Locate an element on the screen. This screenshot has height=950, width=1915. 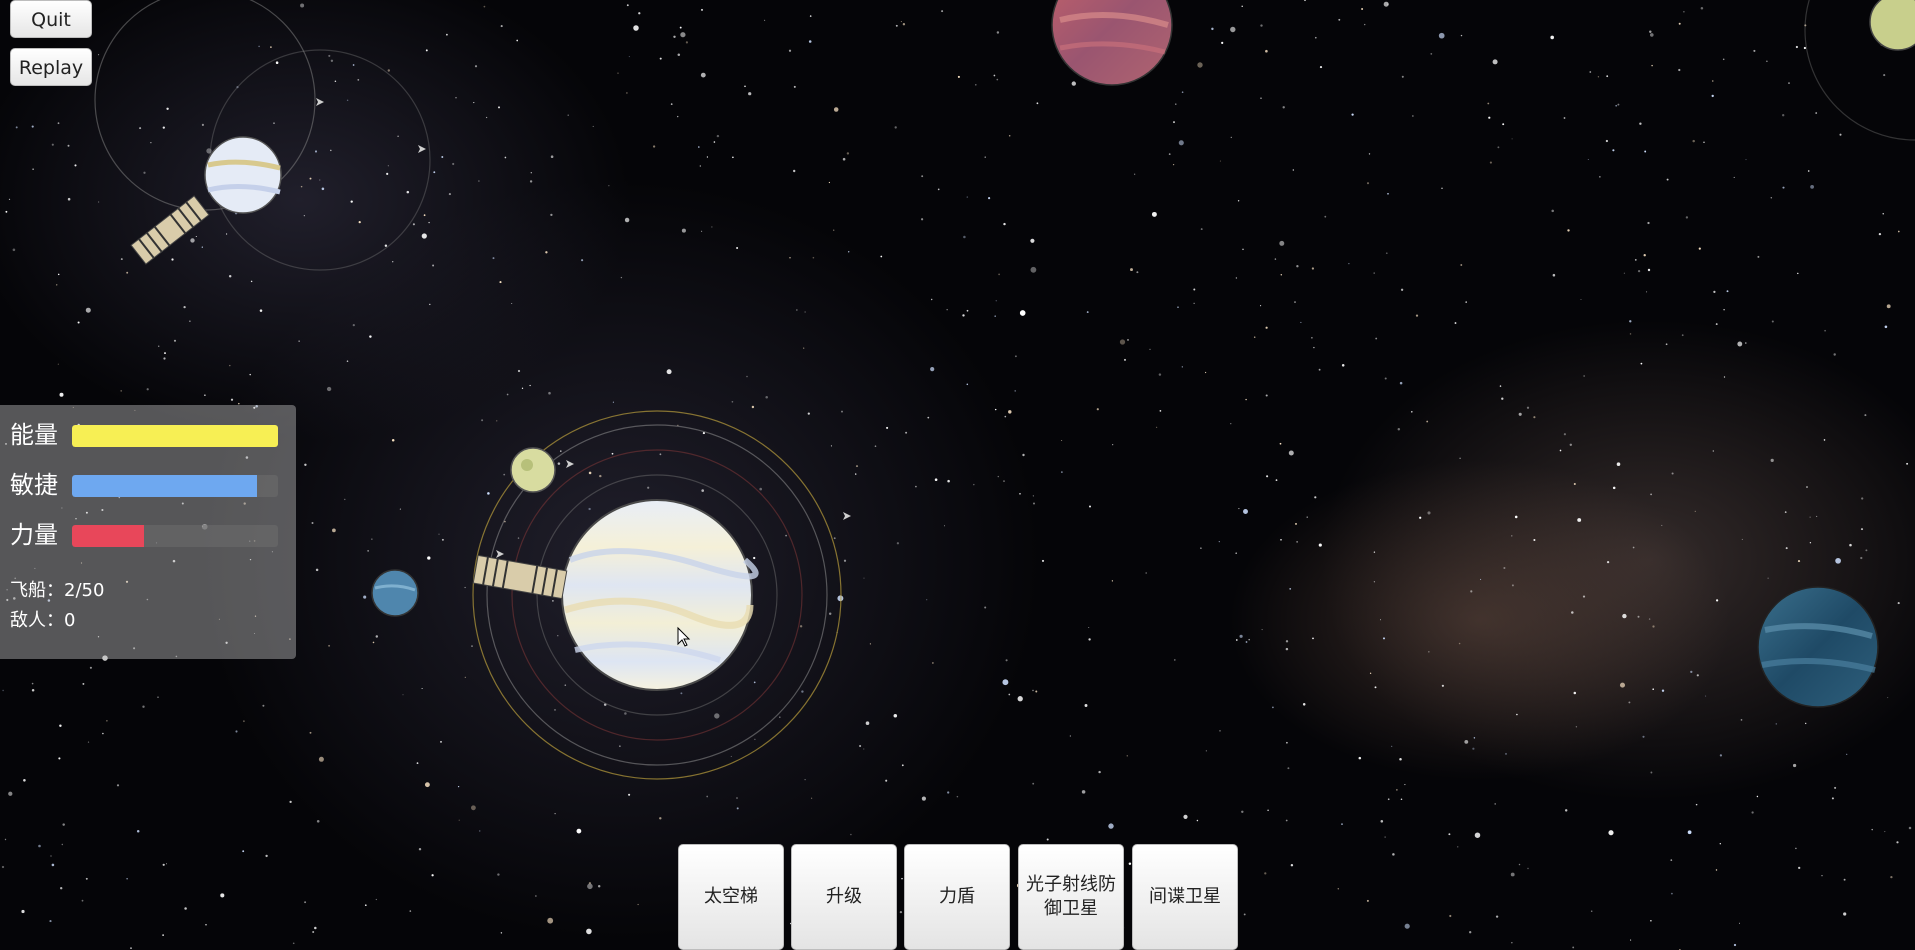
spaceship-icon is located at coordinates (583, 328).